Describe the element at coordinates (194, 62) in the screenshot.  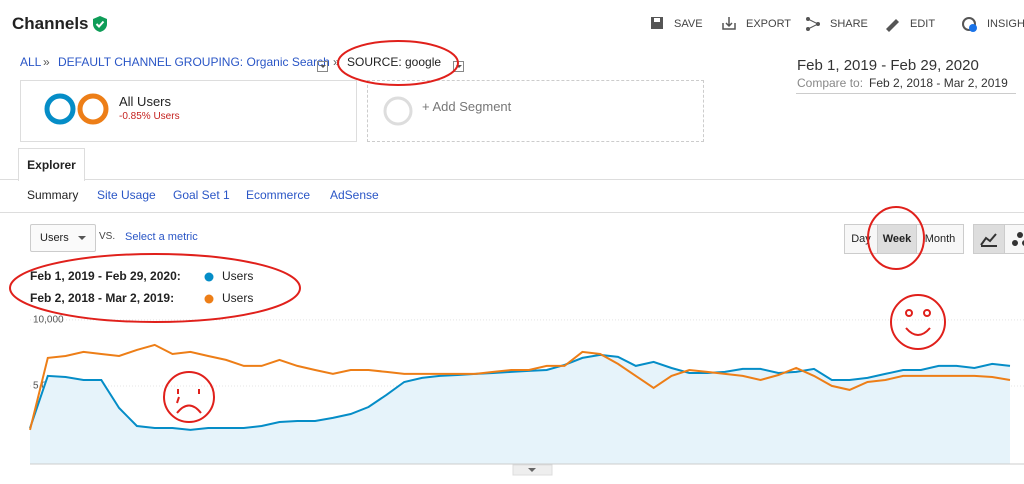
I see `breadcrumb-link: DEFAULT CHANNEL GROUPING: Organic Search` at that location.